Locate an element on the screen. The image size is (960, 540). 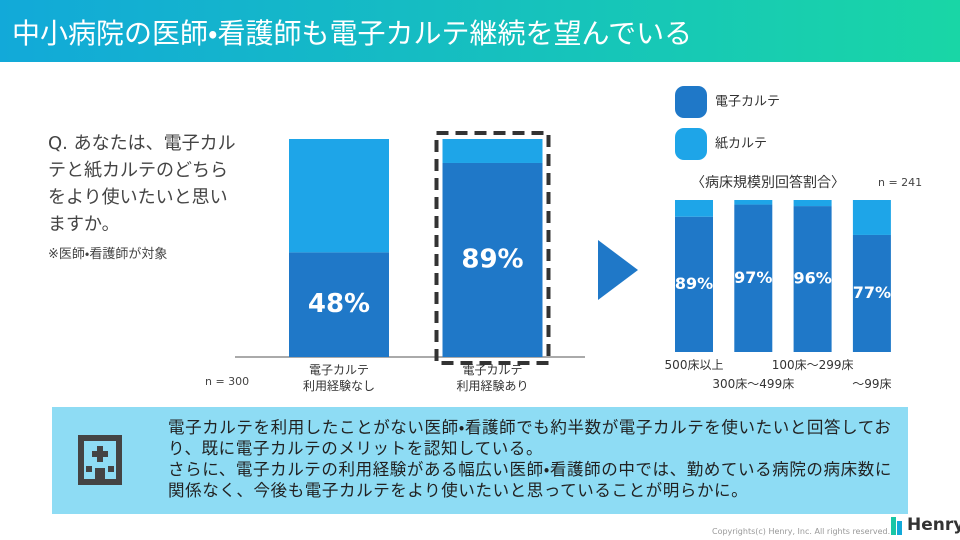
x-tick-label: 100床～299床 is located at coordinates (812, 365).